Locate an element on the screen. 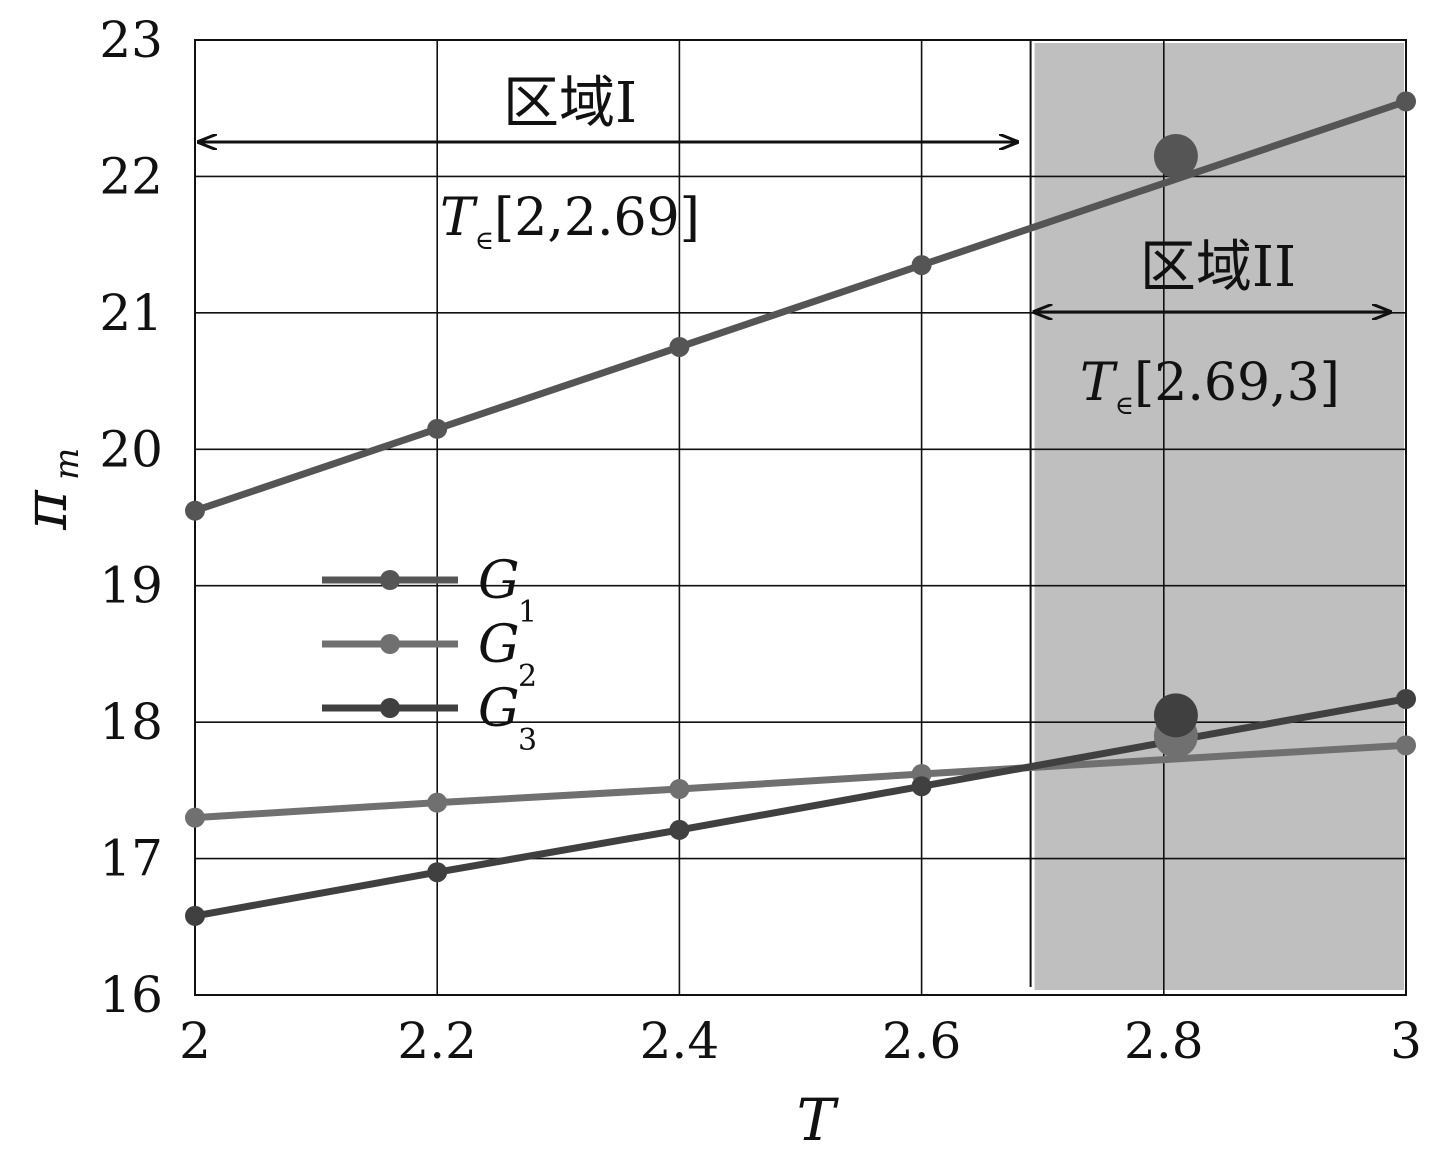 Image resolution: width=1431 pixels, height=1164 pixels. region-2-range-var: T is located at coordinates (1099, 383).